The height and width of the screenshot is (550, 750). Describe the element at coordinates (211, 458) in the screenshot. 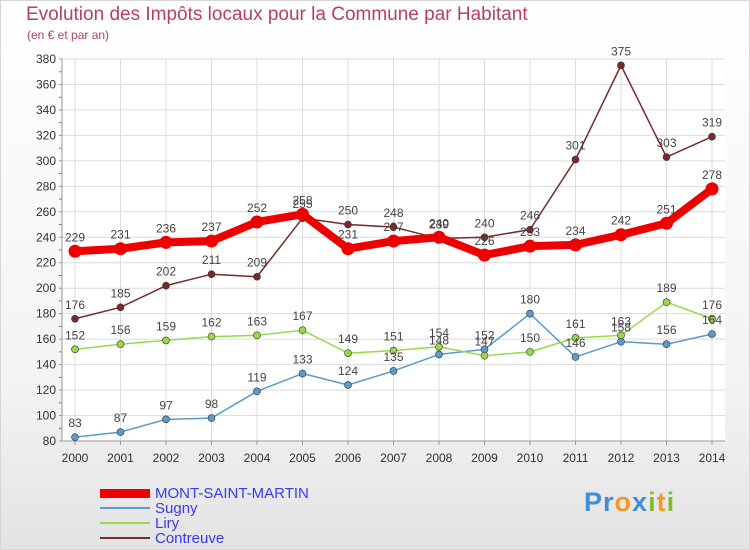

I see `x-tick-label: 2003` at that location.